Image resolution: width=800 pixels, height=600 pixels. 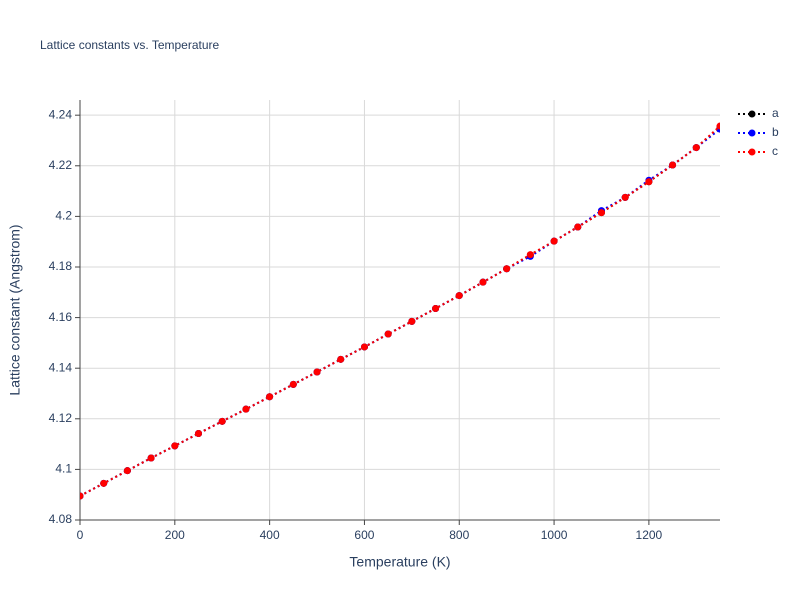 I want to click on y-tick-label: 4.18, so click(x=61, y=266).